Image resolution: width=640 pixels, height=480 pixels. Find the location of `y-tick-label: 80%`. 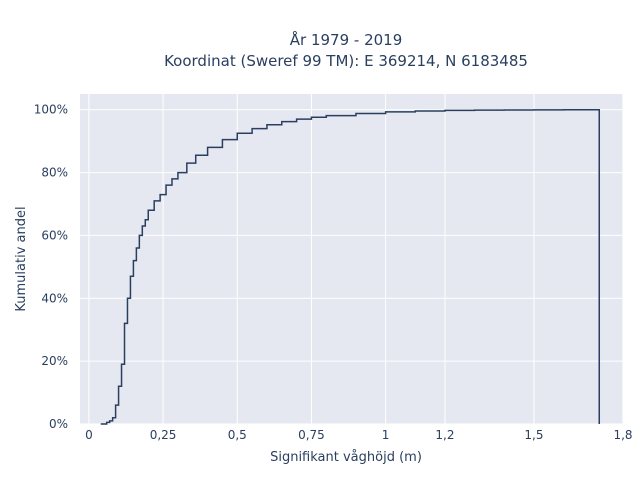

y-tick-label: 80% is located at coordinates (54, 173).